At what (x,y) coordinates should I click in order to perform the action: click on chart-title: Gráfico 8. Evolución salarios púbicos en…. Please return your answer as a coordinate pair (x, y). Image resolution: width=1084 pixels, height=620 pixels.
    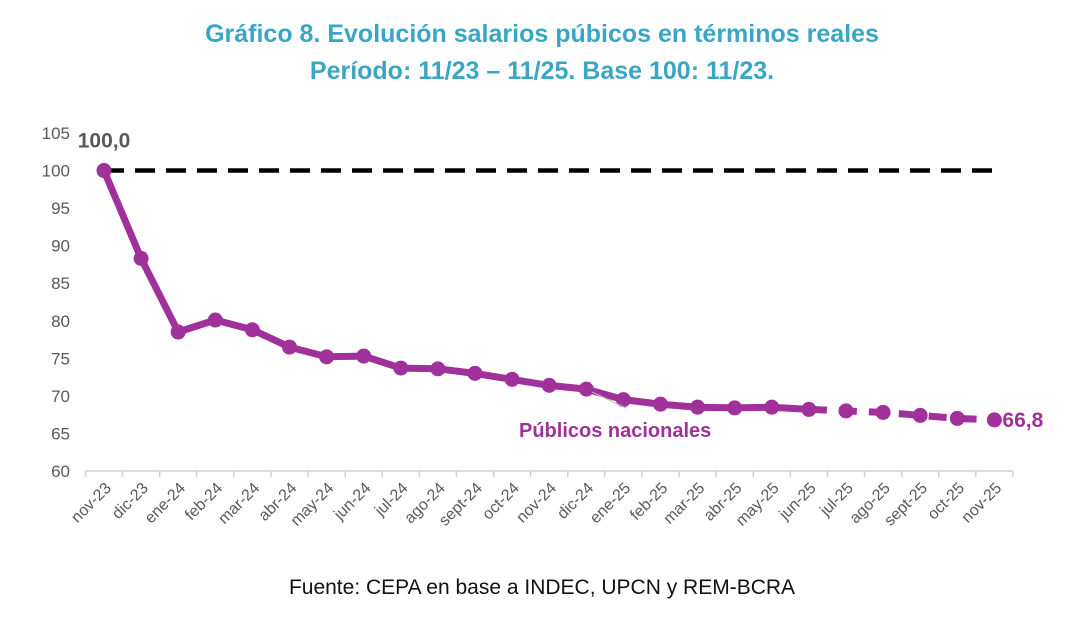
    Looking at the image, I should click on (542, 34).